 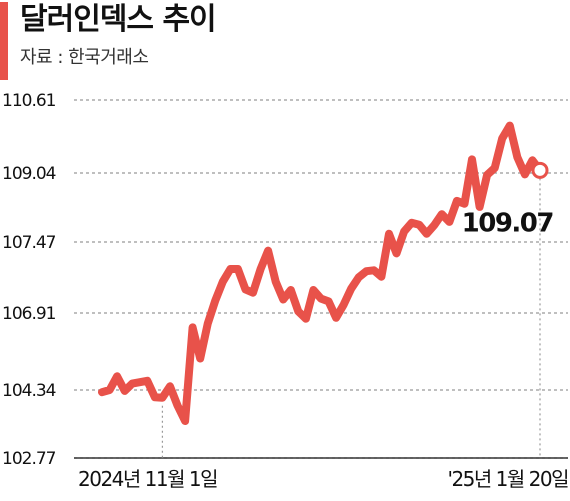 I want to click on y-tick-label: 110.61, so click(x=29, y=101).